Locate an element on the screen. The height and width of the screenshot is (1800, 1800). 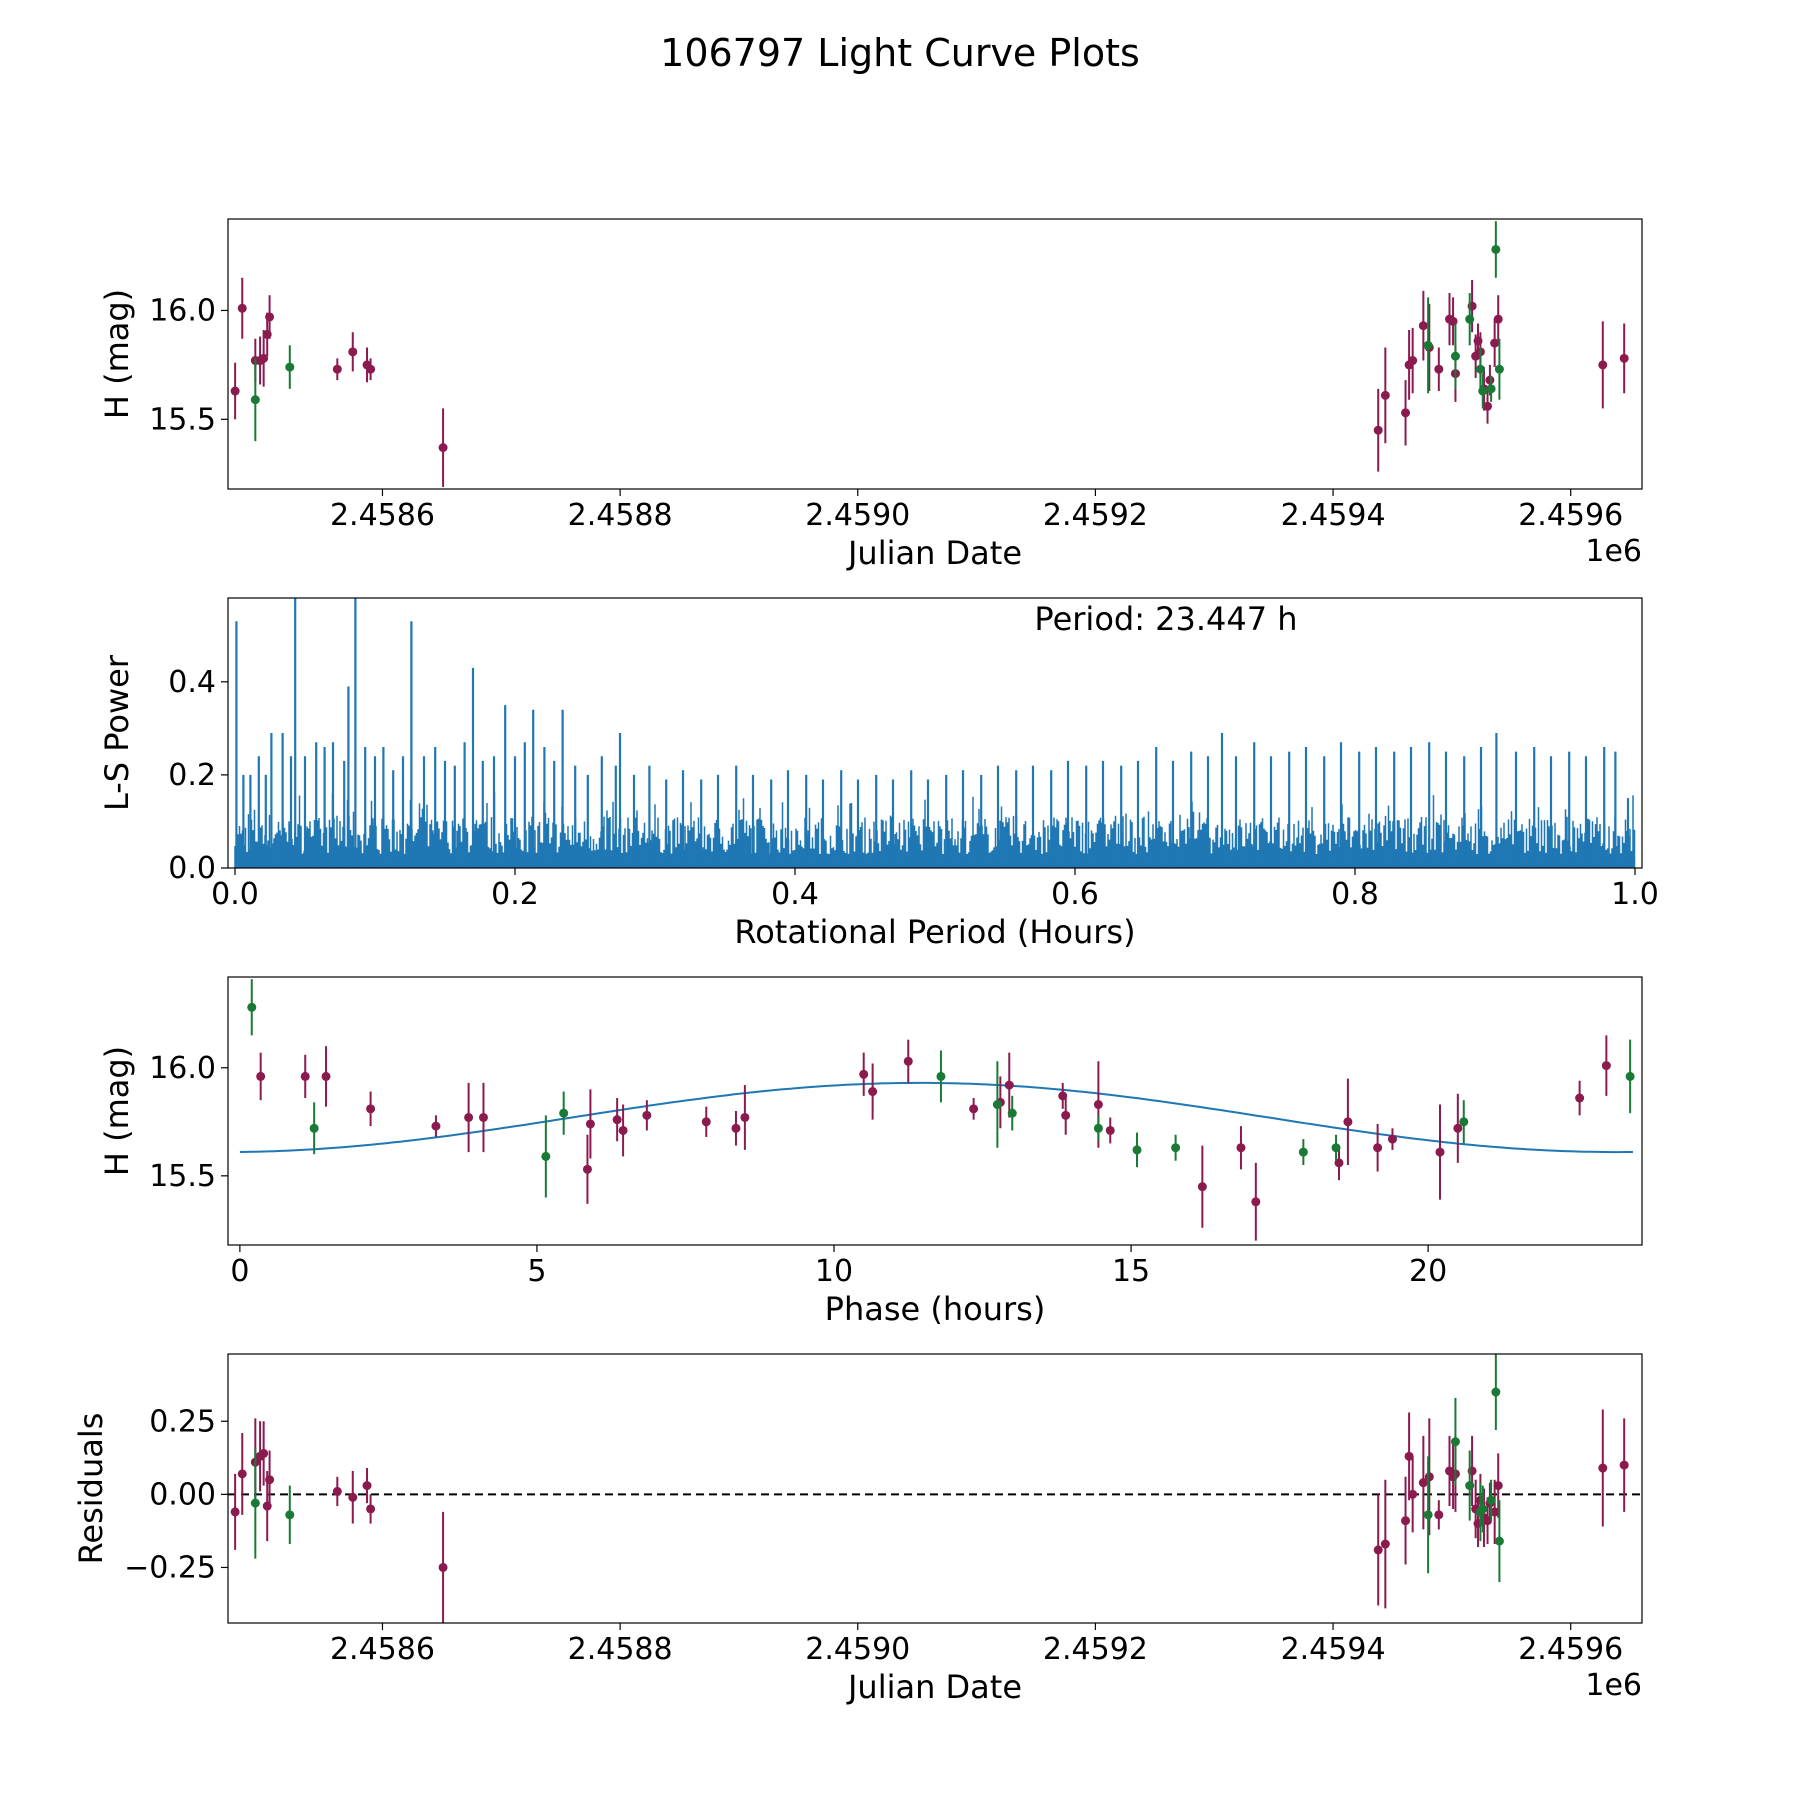
y-tick-label: −0.25 is located at coordinates (170, 1567).